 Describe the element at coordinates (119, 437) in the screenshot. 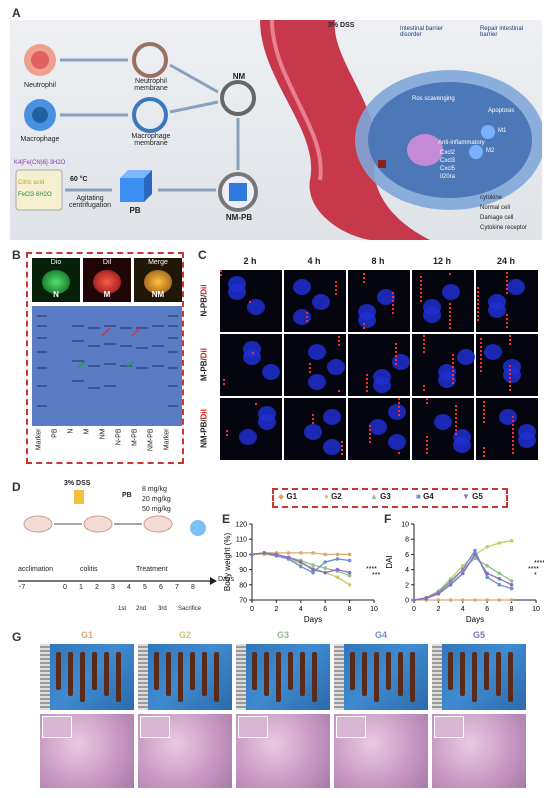

I see `lane-label: N-PB` at that location.